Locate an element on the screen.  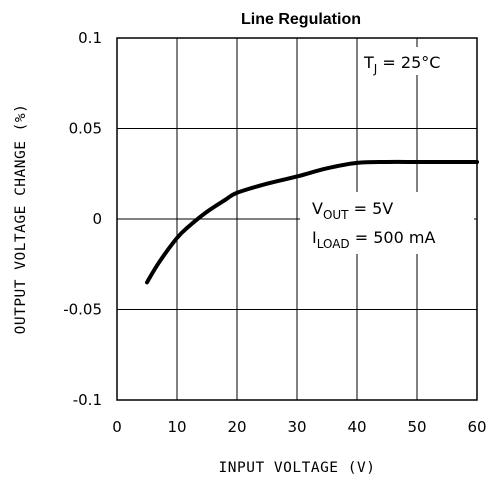
x-tick-label: 30 is located at coordinates (296, 427).